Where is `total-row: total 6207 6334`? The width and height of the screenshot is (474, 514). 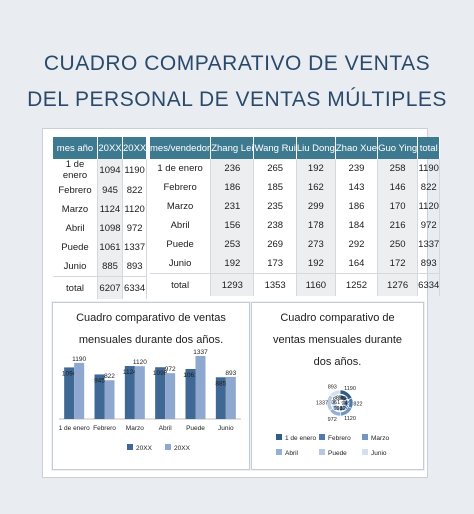
total-row: total 6207 6334 is located at coordinates (100, 287).